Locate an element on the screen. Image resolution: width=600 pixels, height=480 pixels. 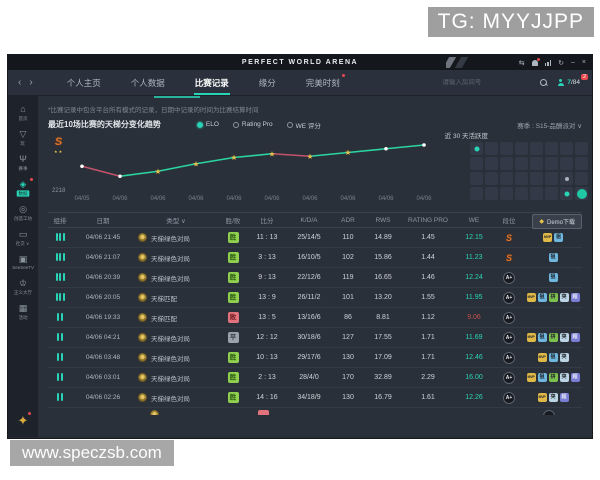
signal-icon is located at coordinates (548, 62).